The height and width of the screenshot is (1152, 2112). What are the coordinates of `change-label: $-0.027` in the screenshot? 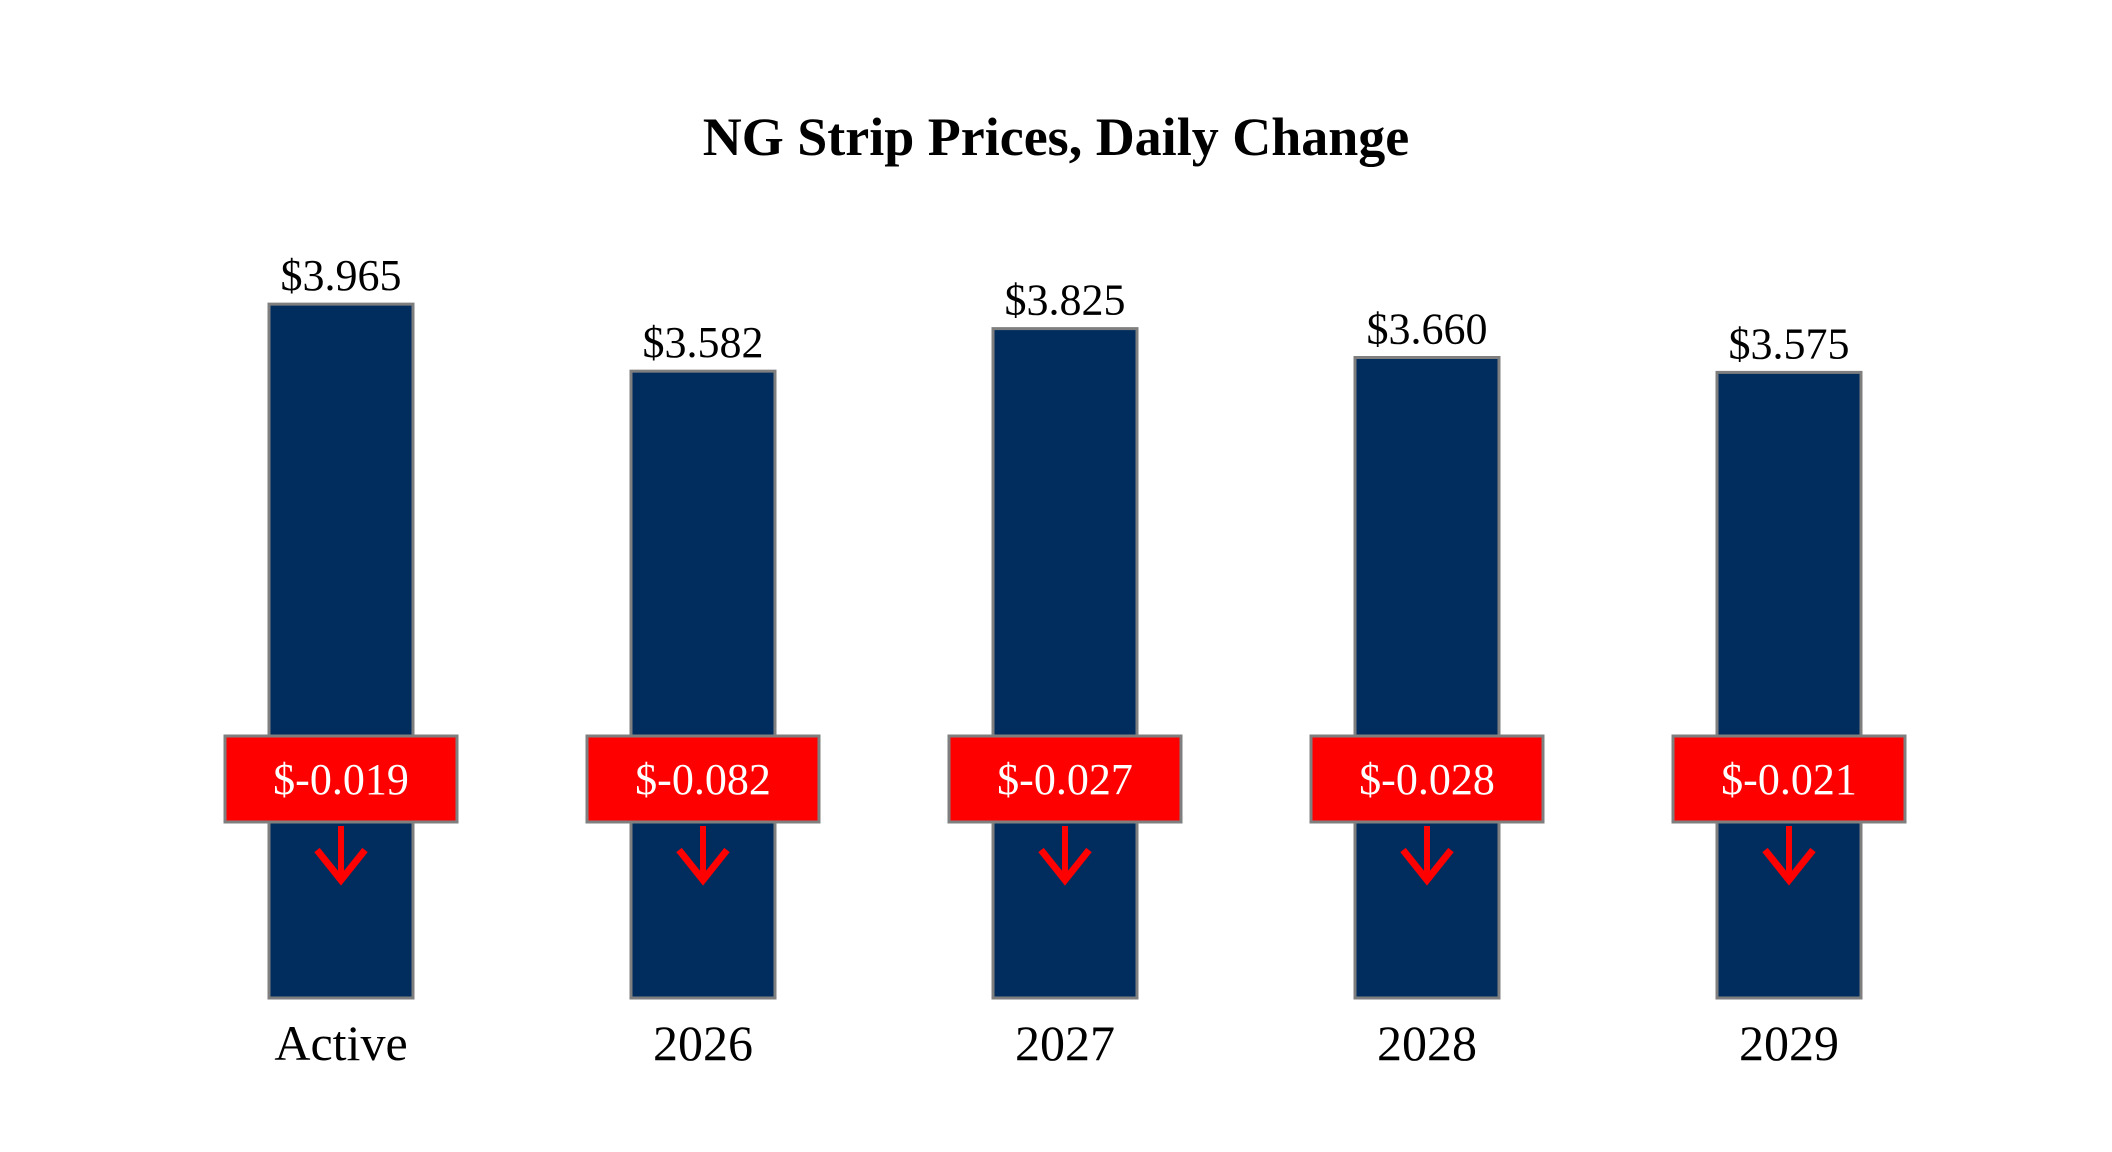 It's located at (1065, 779).